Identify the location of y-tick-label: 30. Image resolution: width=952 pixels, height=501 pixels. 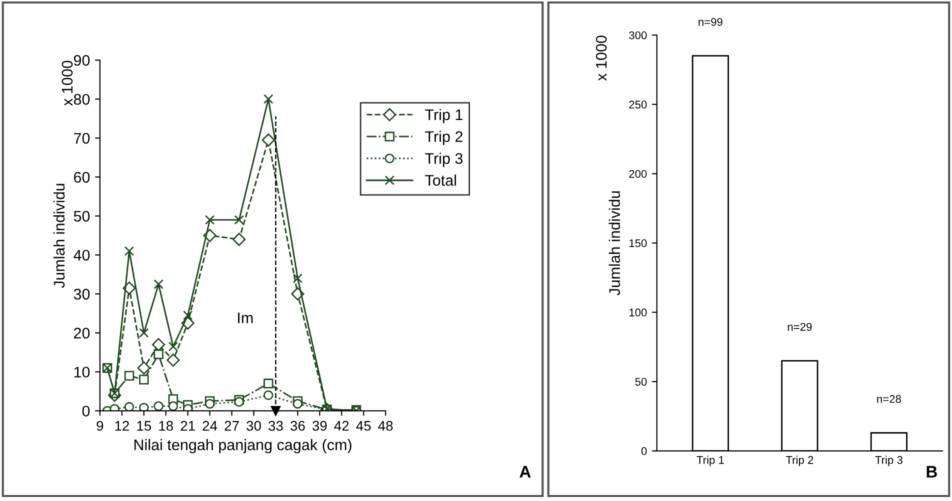
(82, 294).